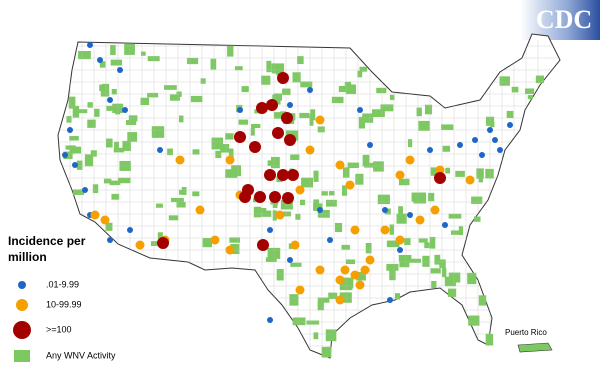 Image resolution: width=600 pixels, height=378 pixels. Describe the element at coordinates (64, 320) in the screenshot. I see `legend: .01-9.99 10-99.99 >=100 Any WNV Activity` at that location.